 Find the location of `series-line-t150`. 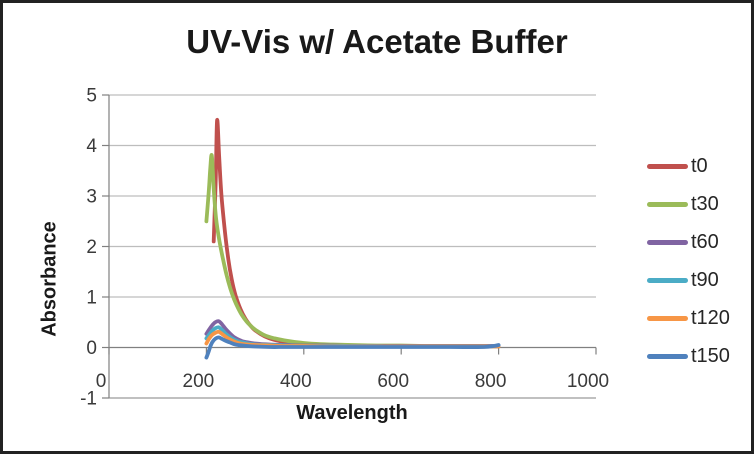

series-line-t150 is located at coordinates (352, 347).